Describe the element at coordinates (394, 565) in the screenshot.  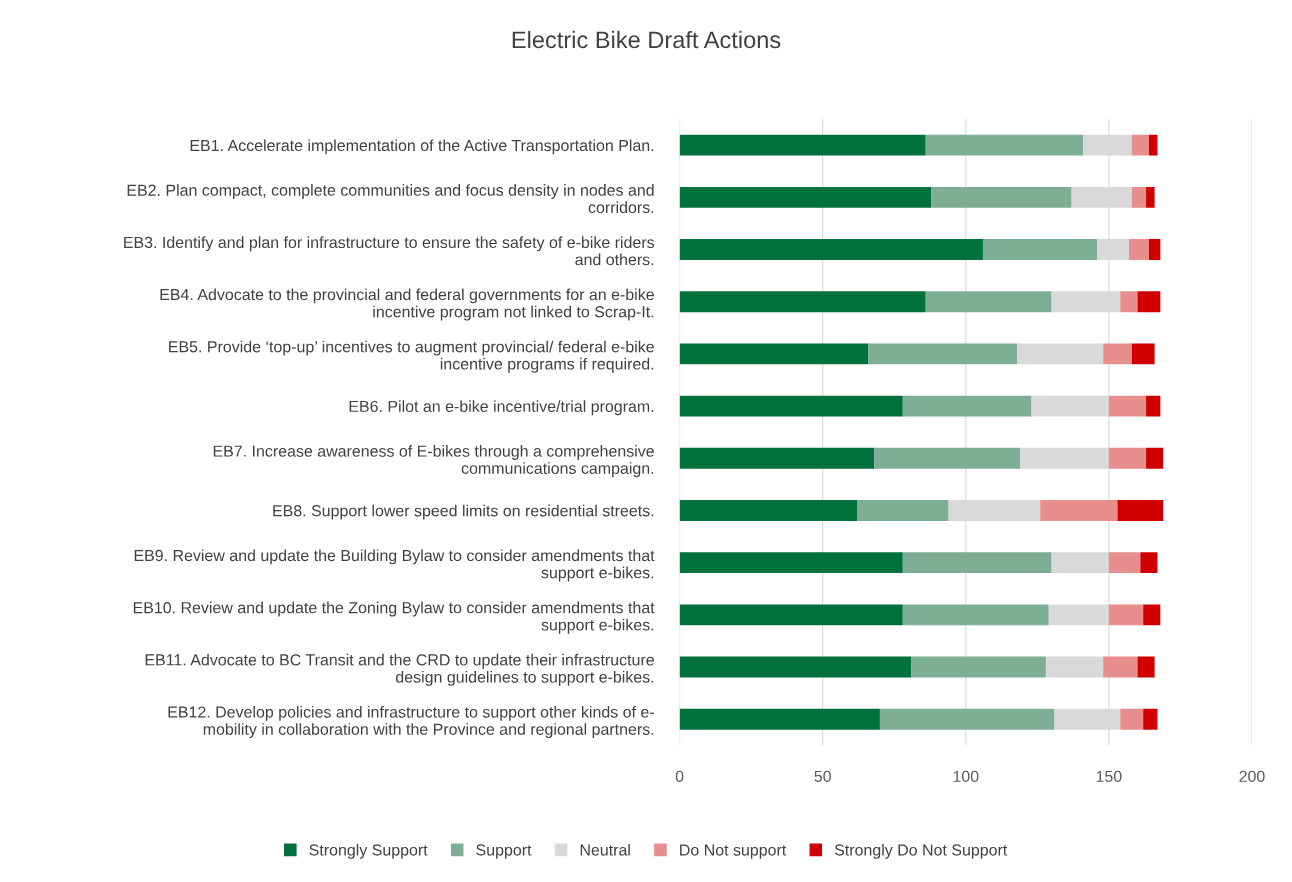
I see `y-tick-label: EB9. Review and update the Building Bylaw to consider amendments that support e-bikes.` at that location.